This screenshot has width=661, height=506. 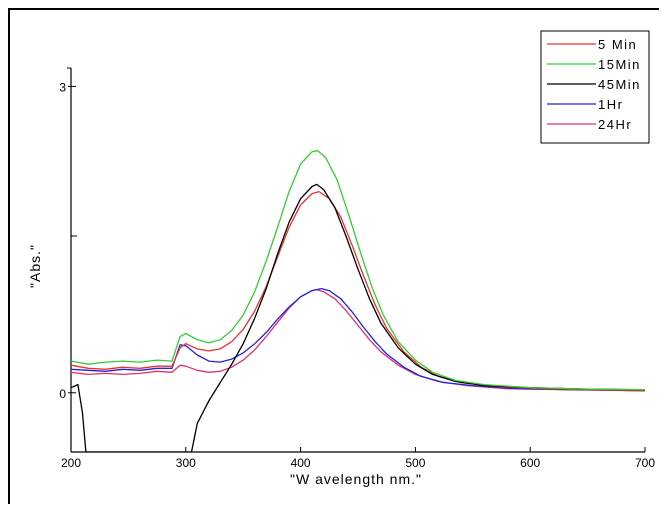 What do you see at coordinates (645, 463) in the screenshot?
I see `x-tick-label: 700` at bounding box center [645, 463].